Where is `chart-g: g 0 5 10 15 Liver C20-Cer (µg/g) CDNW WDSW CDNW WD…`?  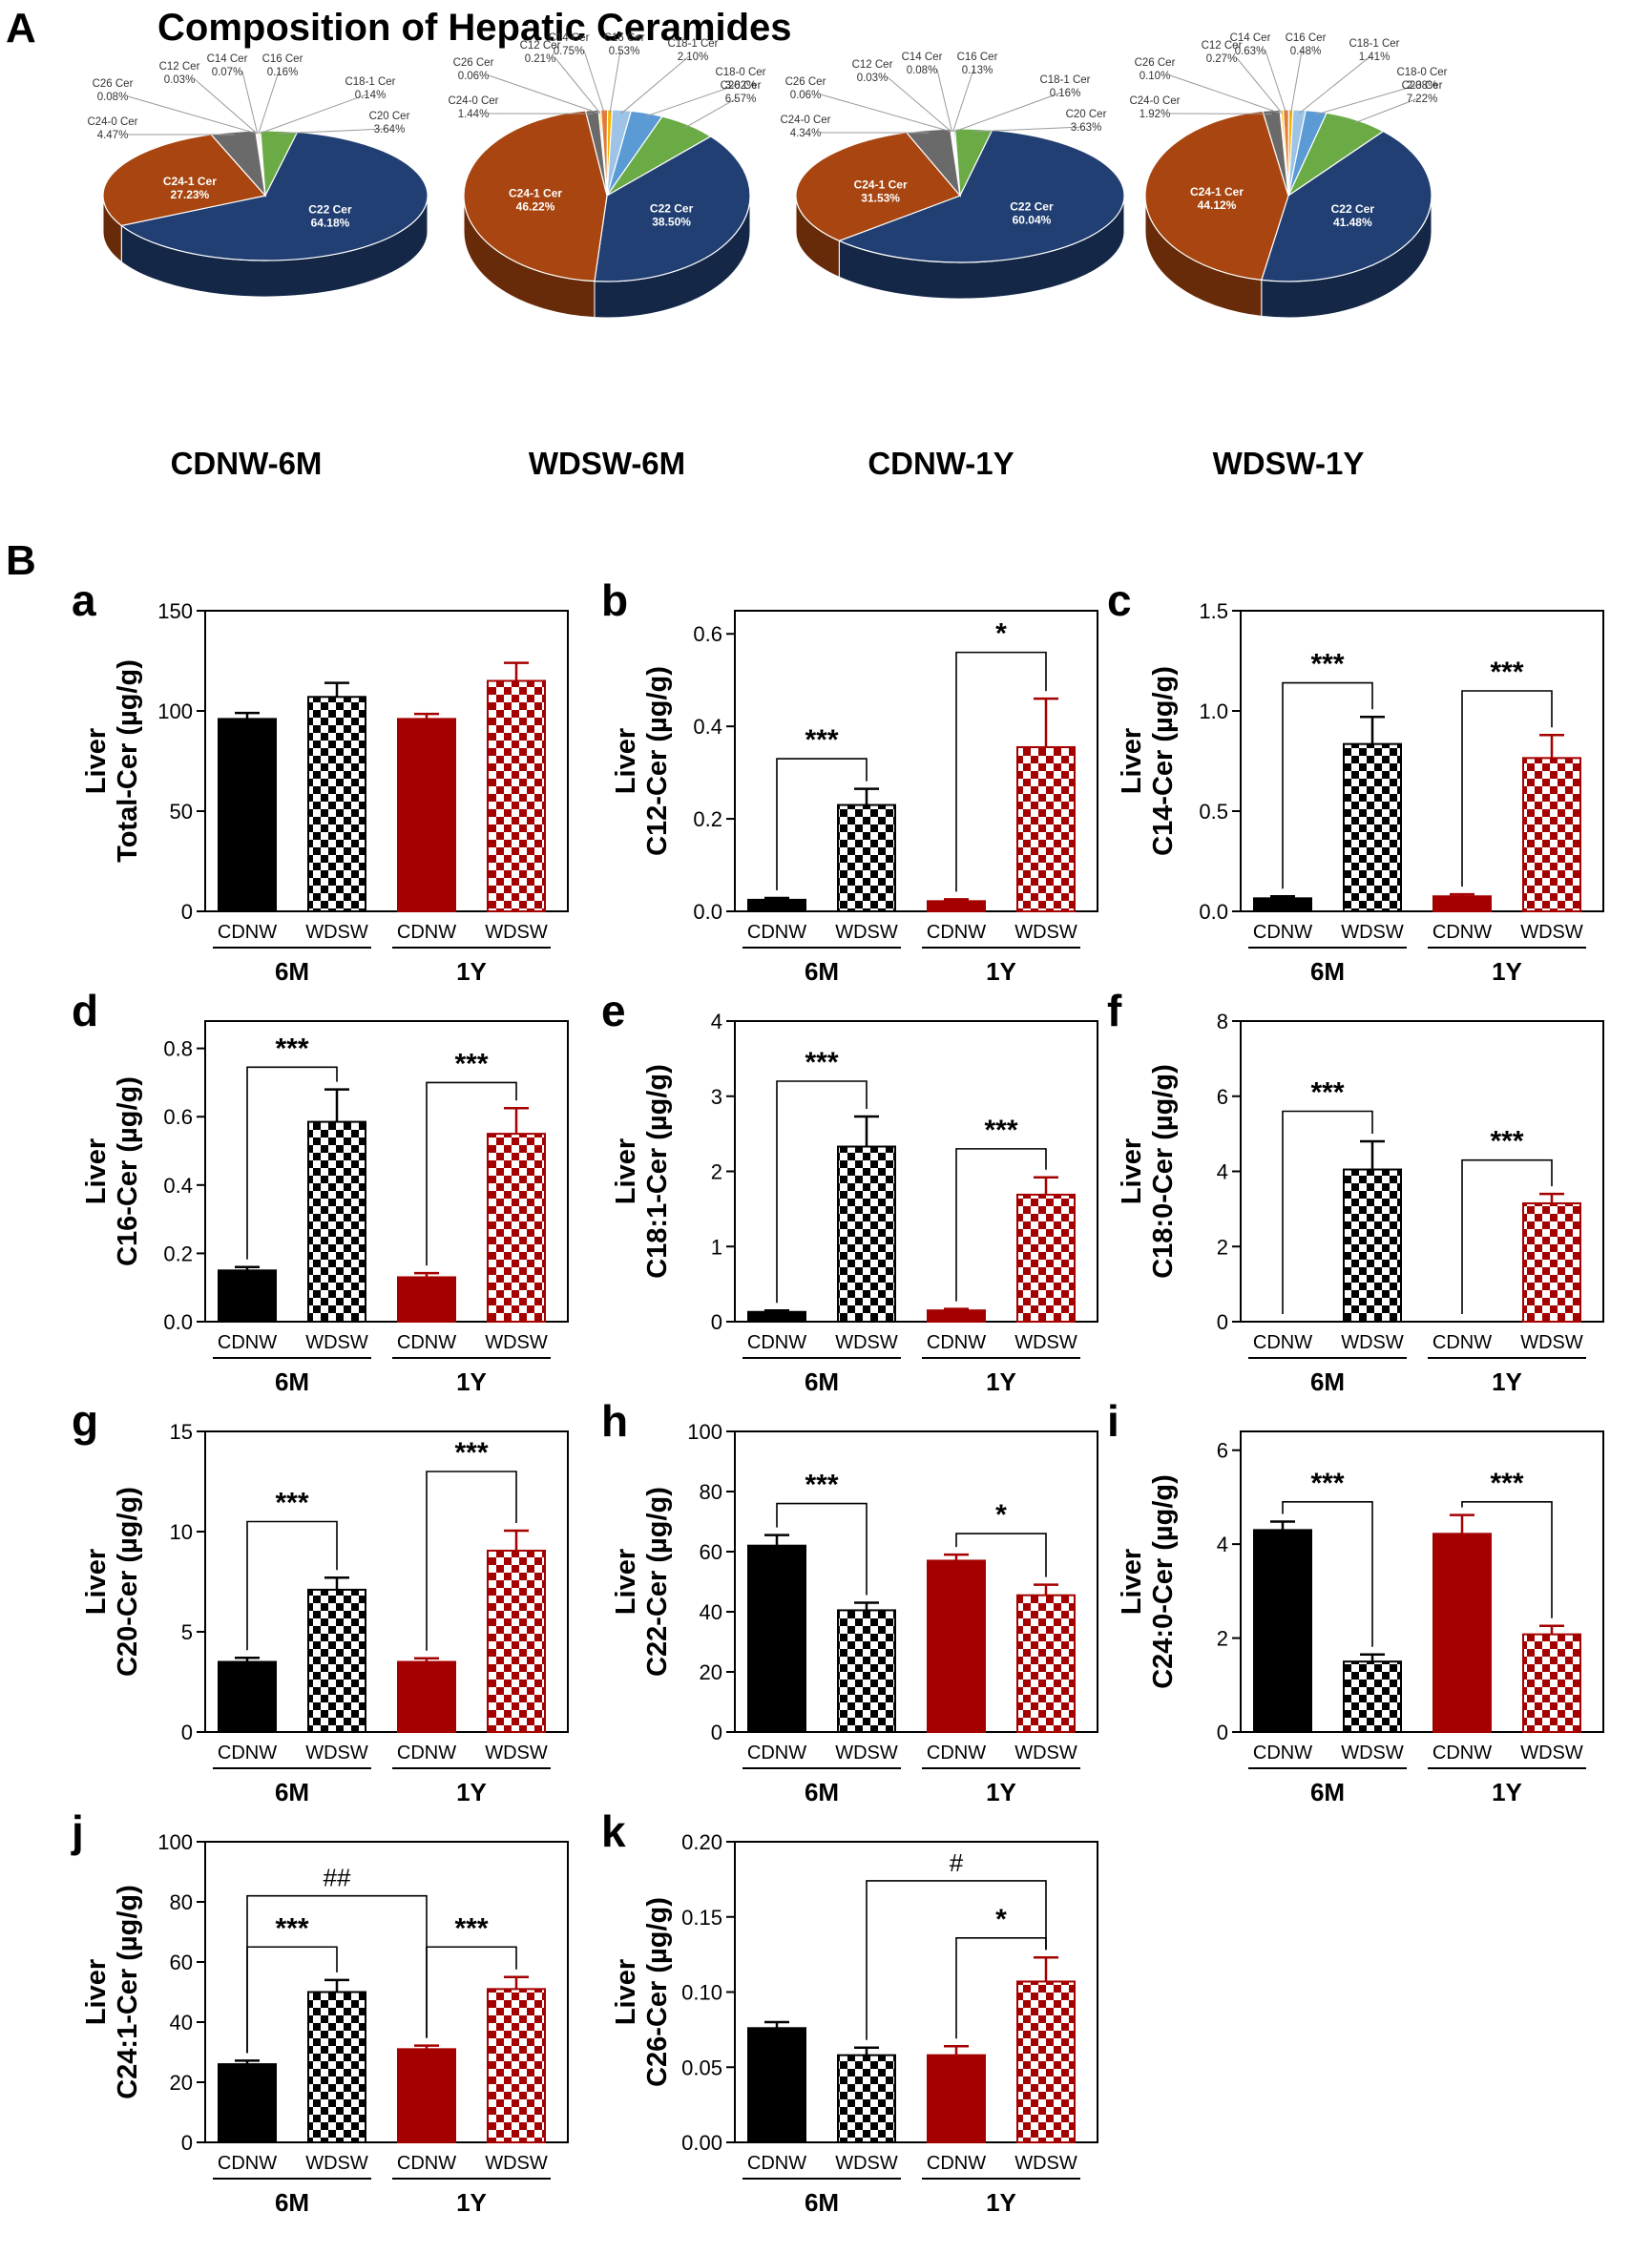 chart-g: g 0 5 10 15 Liver C20-Cer (µg/g) CDNW WDSW CDNW WD… is located at coordinates (320, 1601).